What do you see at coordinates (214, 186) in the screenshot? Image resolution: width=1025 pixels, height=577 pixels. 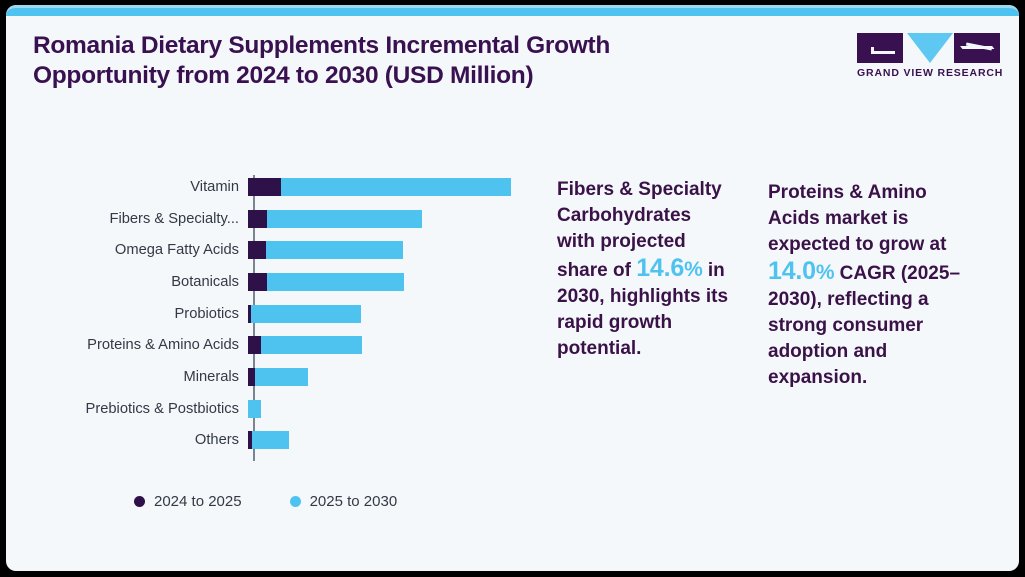 I see `bar-row-label: Vitamin` at bounding box center [214, 186].